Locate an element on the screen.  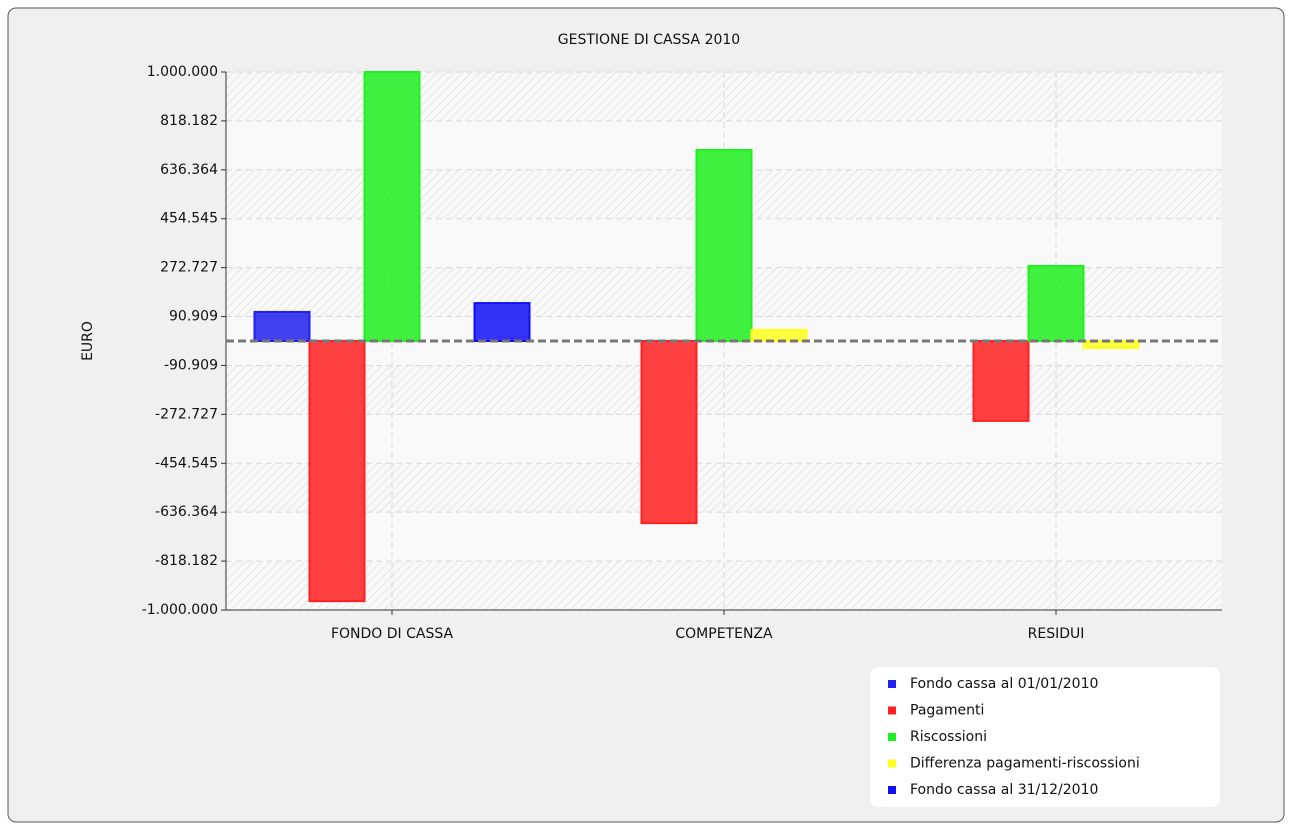
y-tick-label: -1.000.000 is located at coordinates (180, 610).